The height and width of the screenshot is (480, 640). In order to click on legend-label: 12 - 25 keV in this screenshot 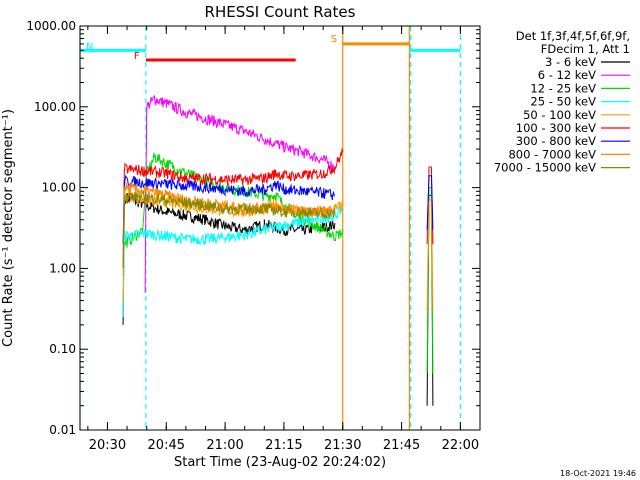, I will do `click(563, 88)`.